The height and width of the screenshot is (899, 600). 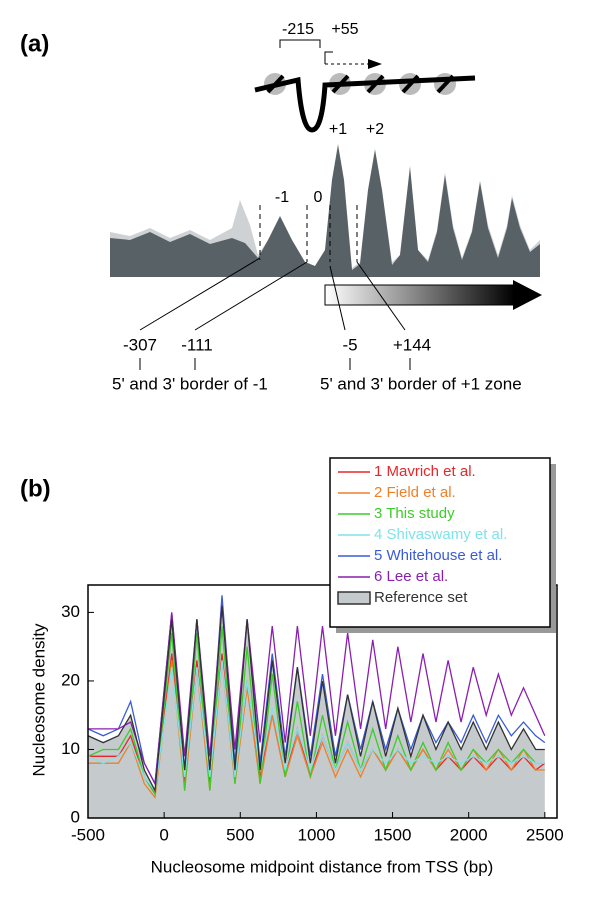 What do you see at coordinates (328, 57) in the screenshot?
I see `tss-tick` at bounding box center [328, 57].